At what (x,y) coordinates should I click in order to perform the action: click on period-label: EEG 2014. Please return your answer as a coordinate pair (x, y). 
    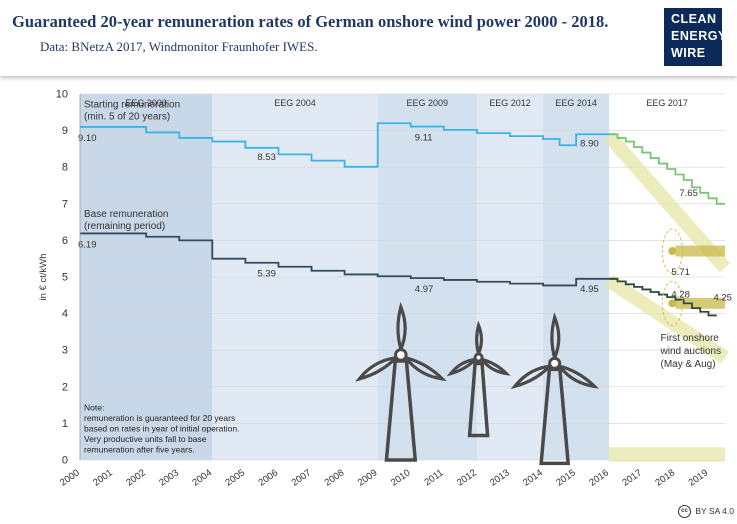
    Looking at the image, I should click on (576, 103).